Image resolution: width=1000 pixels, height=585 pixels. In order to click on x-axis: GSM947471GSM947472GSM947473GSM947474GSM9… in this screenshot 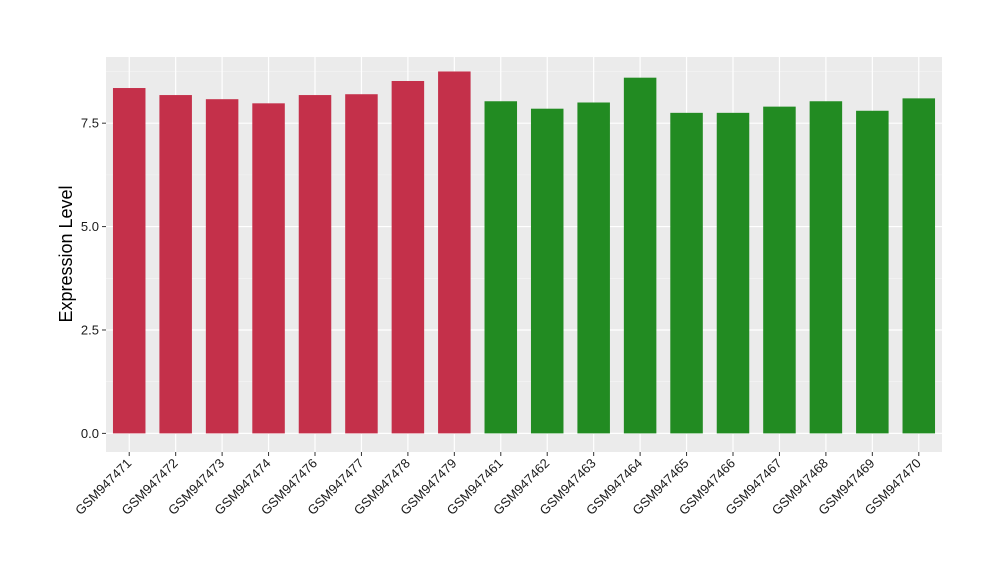, I will do `click(498, 485)`.